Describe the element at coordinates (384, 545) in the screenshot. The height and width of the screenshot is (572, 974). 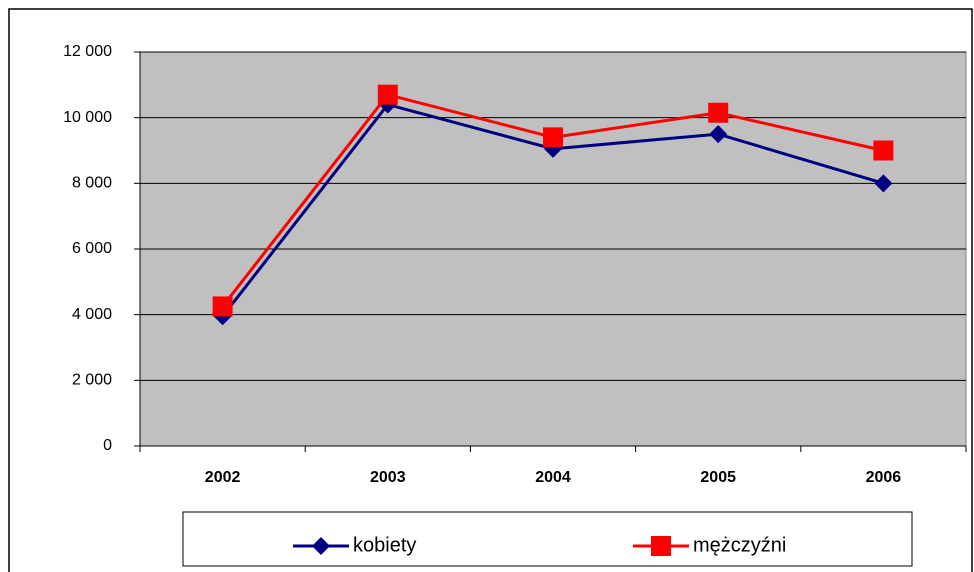
I see `legend-label: kobiety` at that location.